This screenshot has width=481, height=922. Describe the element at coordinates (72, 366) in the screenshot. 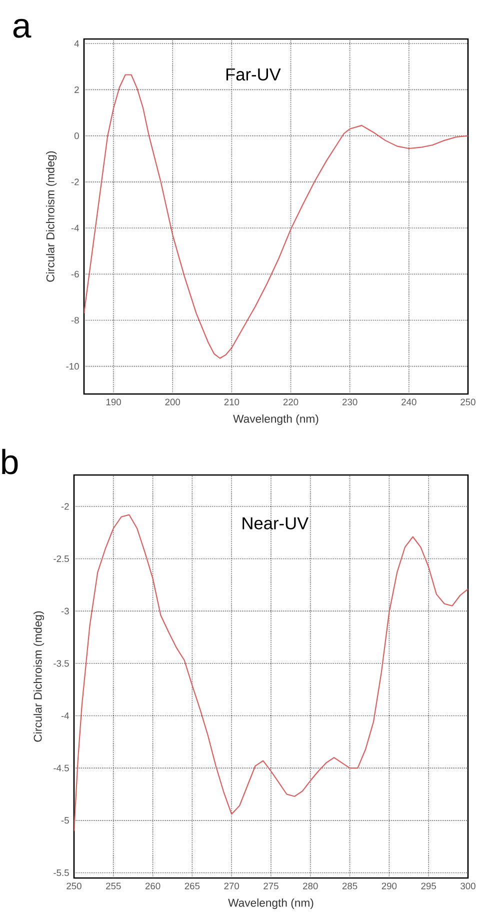

I see `y-tick-label: -10` at that location.